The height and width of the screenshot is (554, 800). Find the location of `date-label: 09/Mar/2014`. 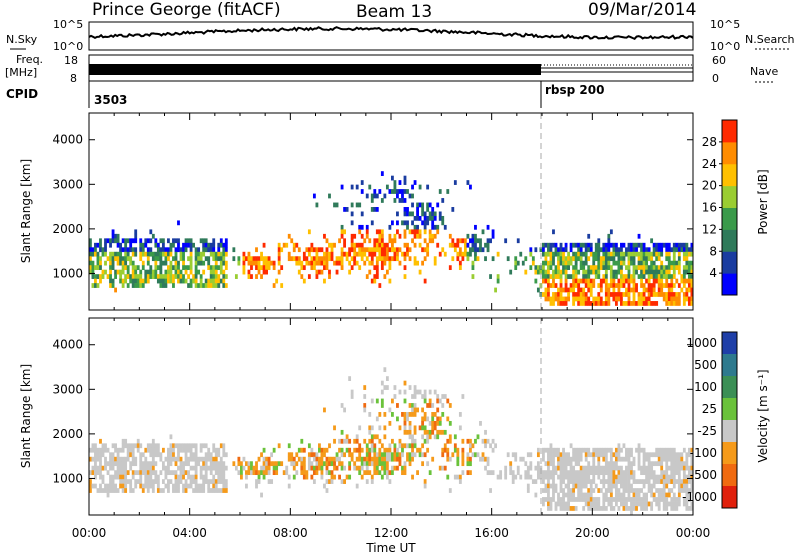

date-label: 09/Mar/2014 is located at coordinates (642, 10).